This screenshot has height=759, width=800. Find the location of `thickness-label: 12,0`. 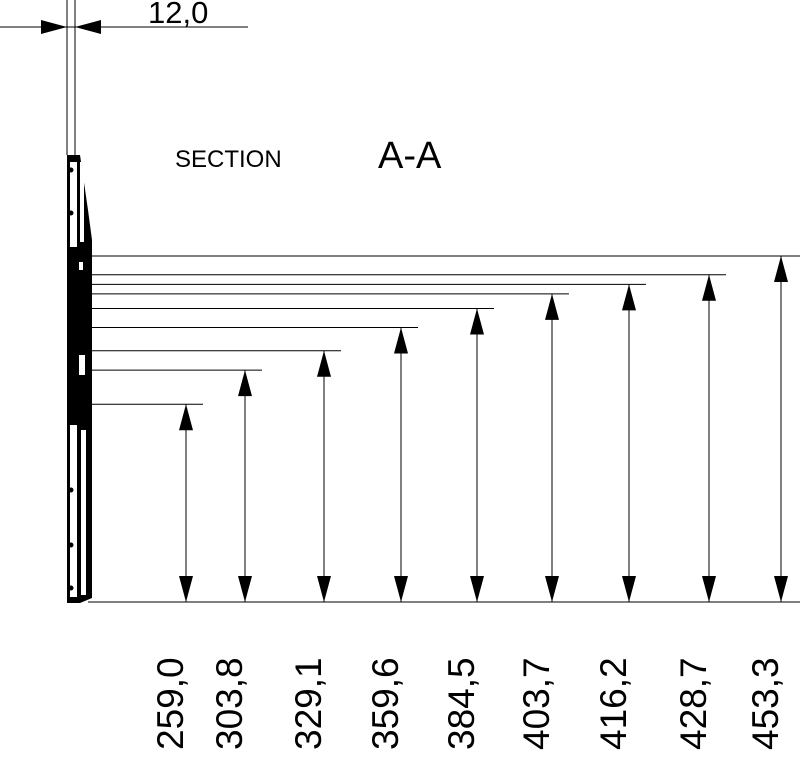

thickness-label: 12,0 is located at coordinates (178, 15).